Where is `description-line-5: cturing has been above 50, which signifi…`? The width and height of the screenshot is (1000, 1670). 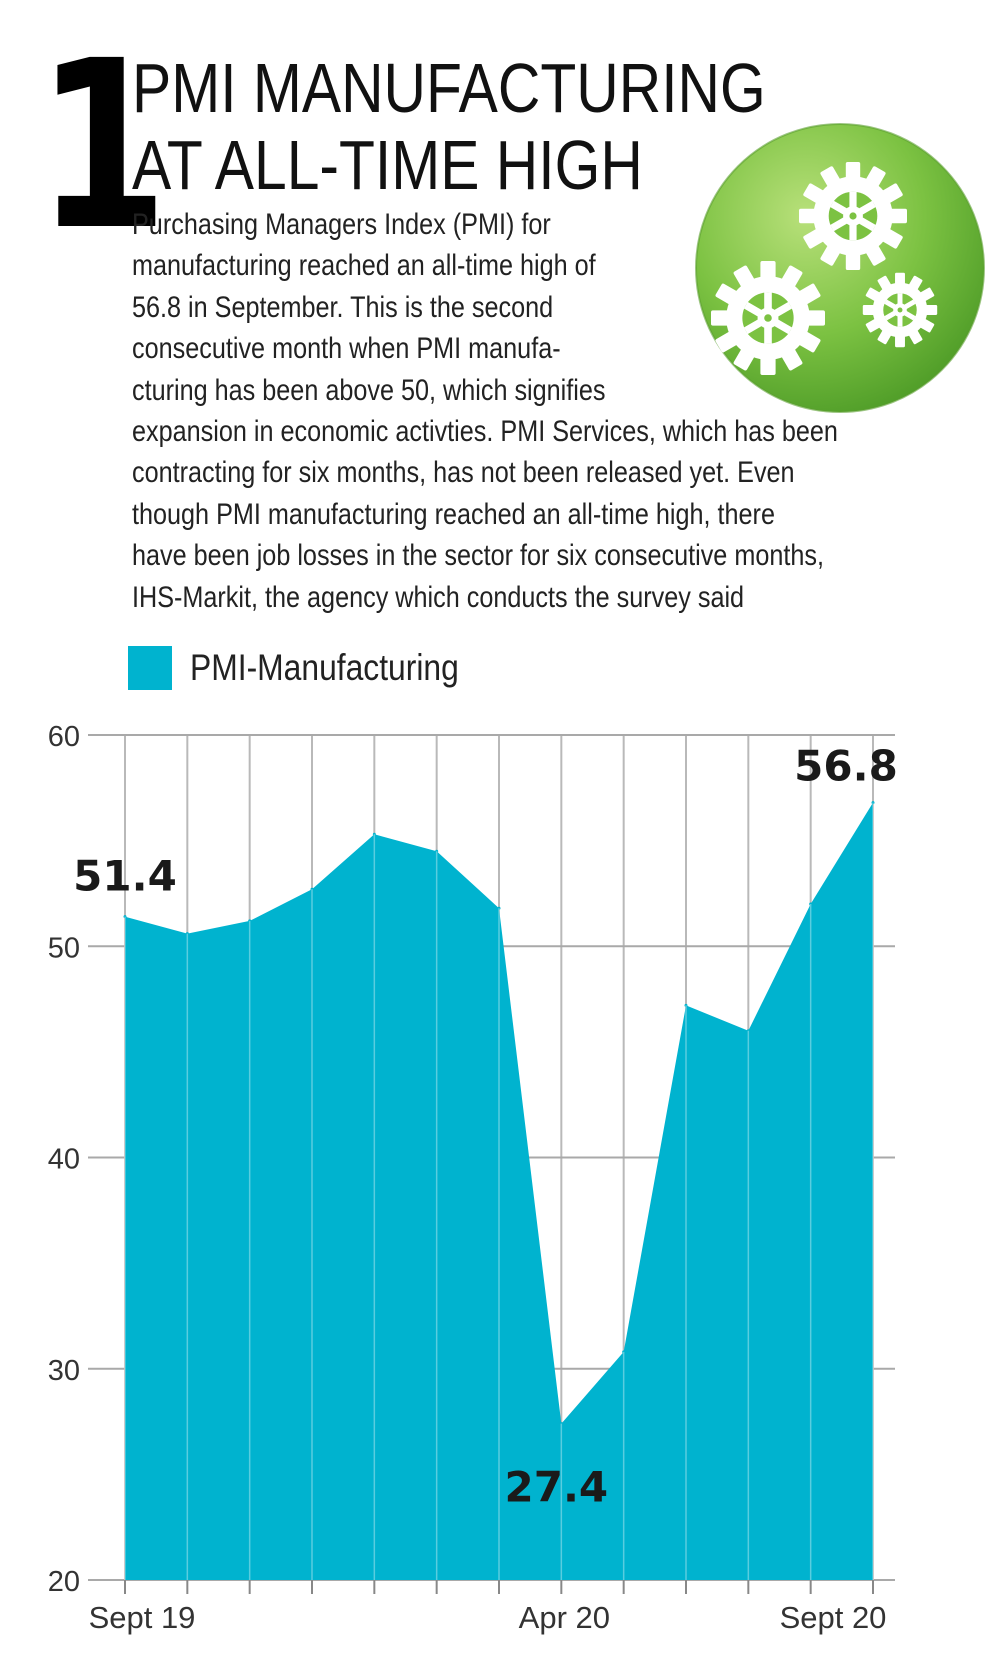 description-line-5: cturing has been above 50, which signifi… is located at coordinates (369, 390).